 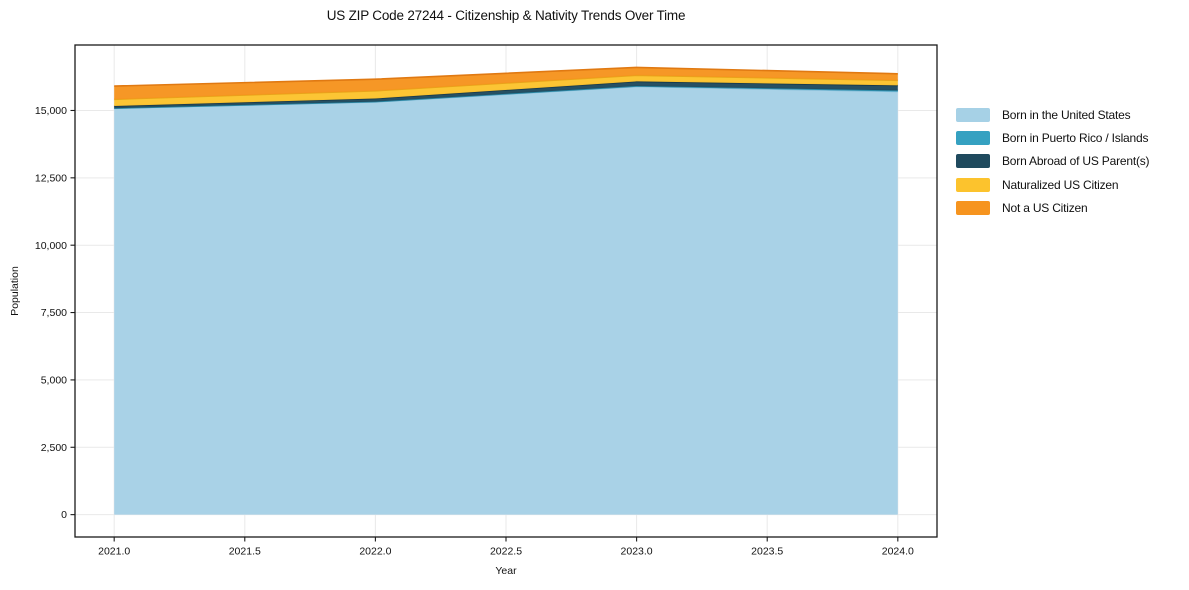 I want to click on y-tick-label: 5,000, so click(x=54, y=381).